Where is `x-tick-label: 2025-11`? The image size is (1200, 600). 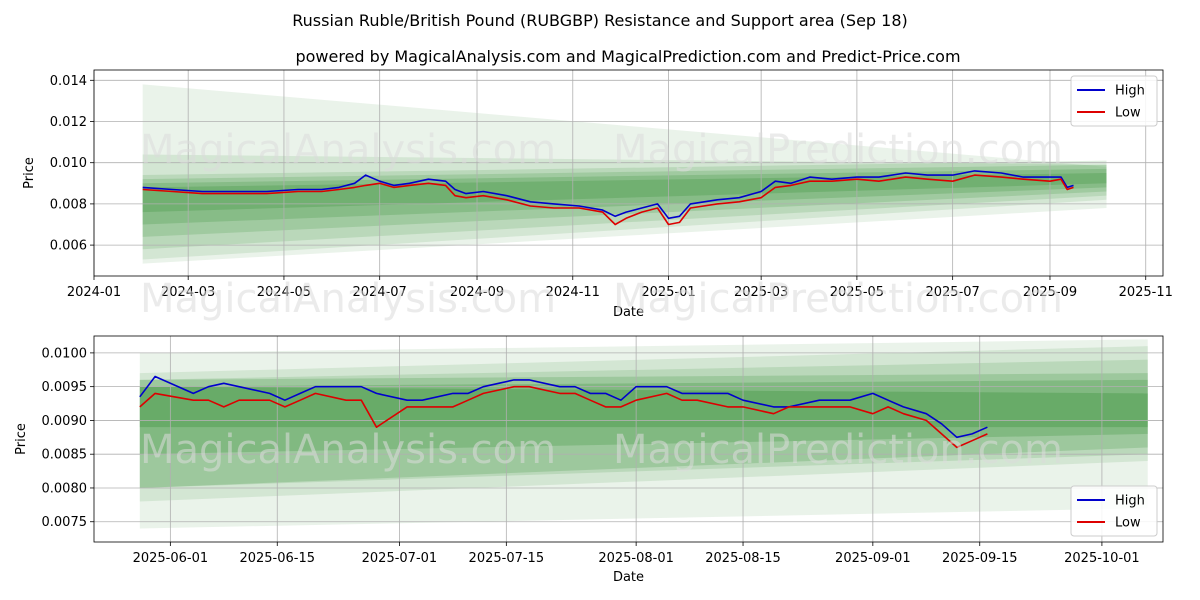 x-tick-label: 2025-11 is located at coordinates (1146, 292).